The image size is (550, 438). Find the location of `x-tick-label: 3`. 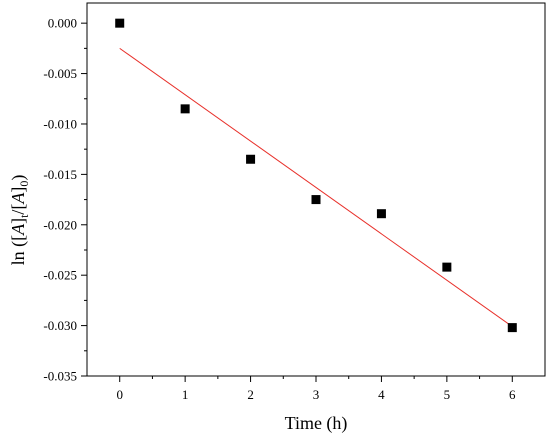

x-tick-label: 3 is located at coordinates (316, 394).